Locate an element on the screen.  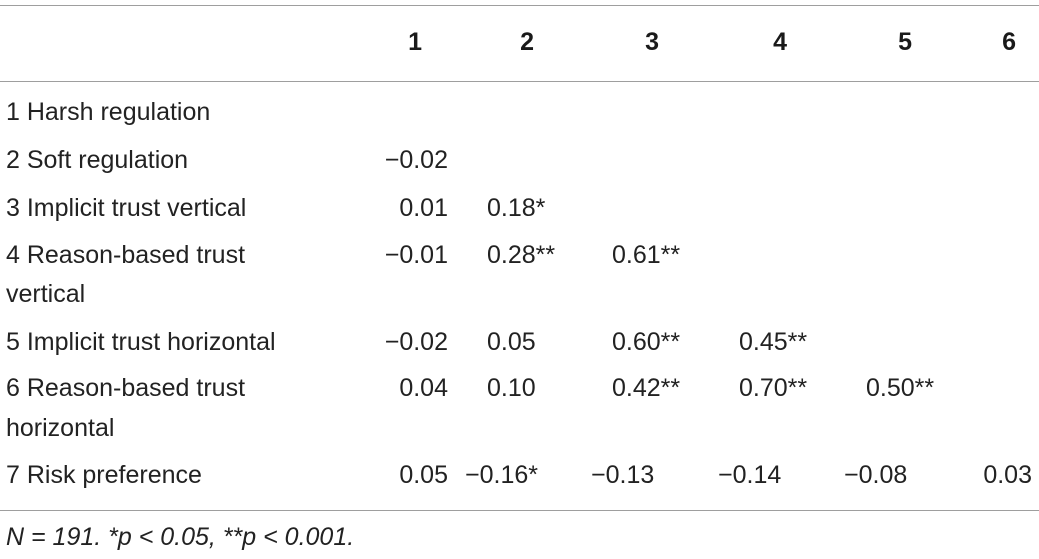
table-top-rule is located at coordinates (519, 5).